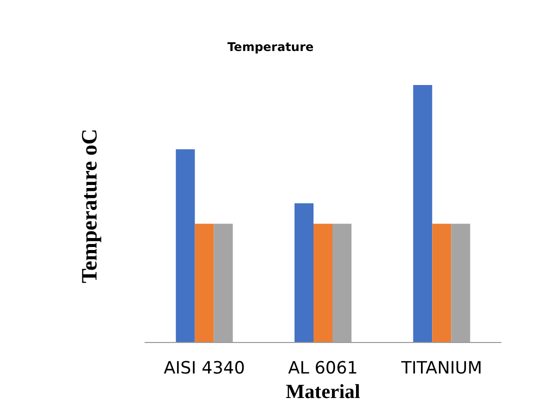 This screenshot has height=412, width=541. What do you see at coordinates (323, 368) in the screenshot?
I see `x-tick-label: AL 6061` at bounding box center [323, 368].